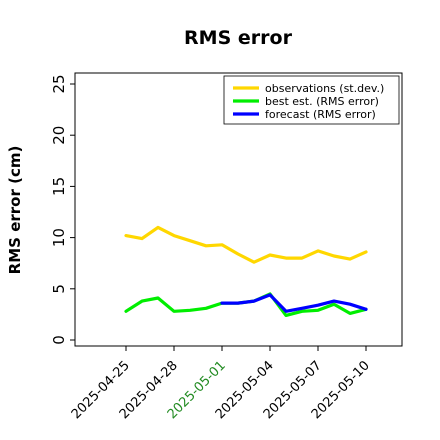 This screenshot has height=440, width=440. I want to click on y-tick-label: 10, so click(59, 237).